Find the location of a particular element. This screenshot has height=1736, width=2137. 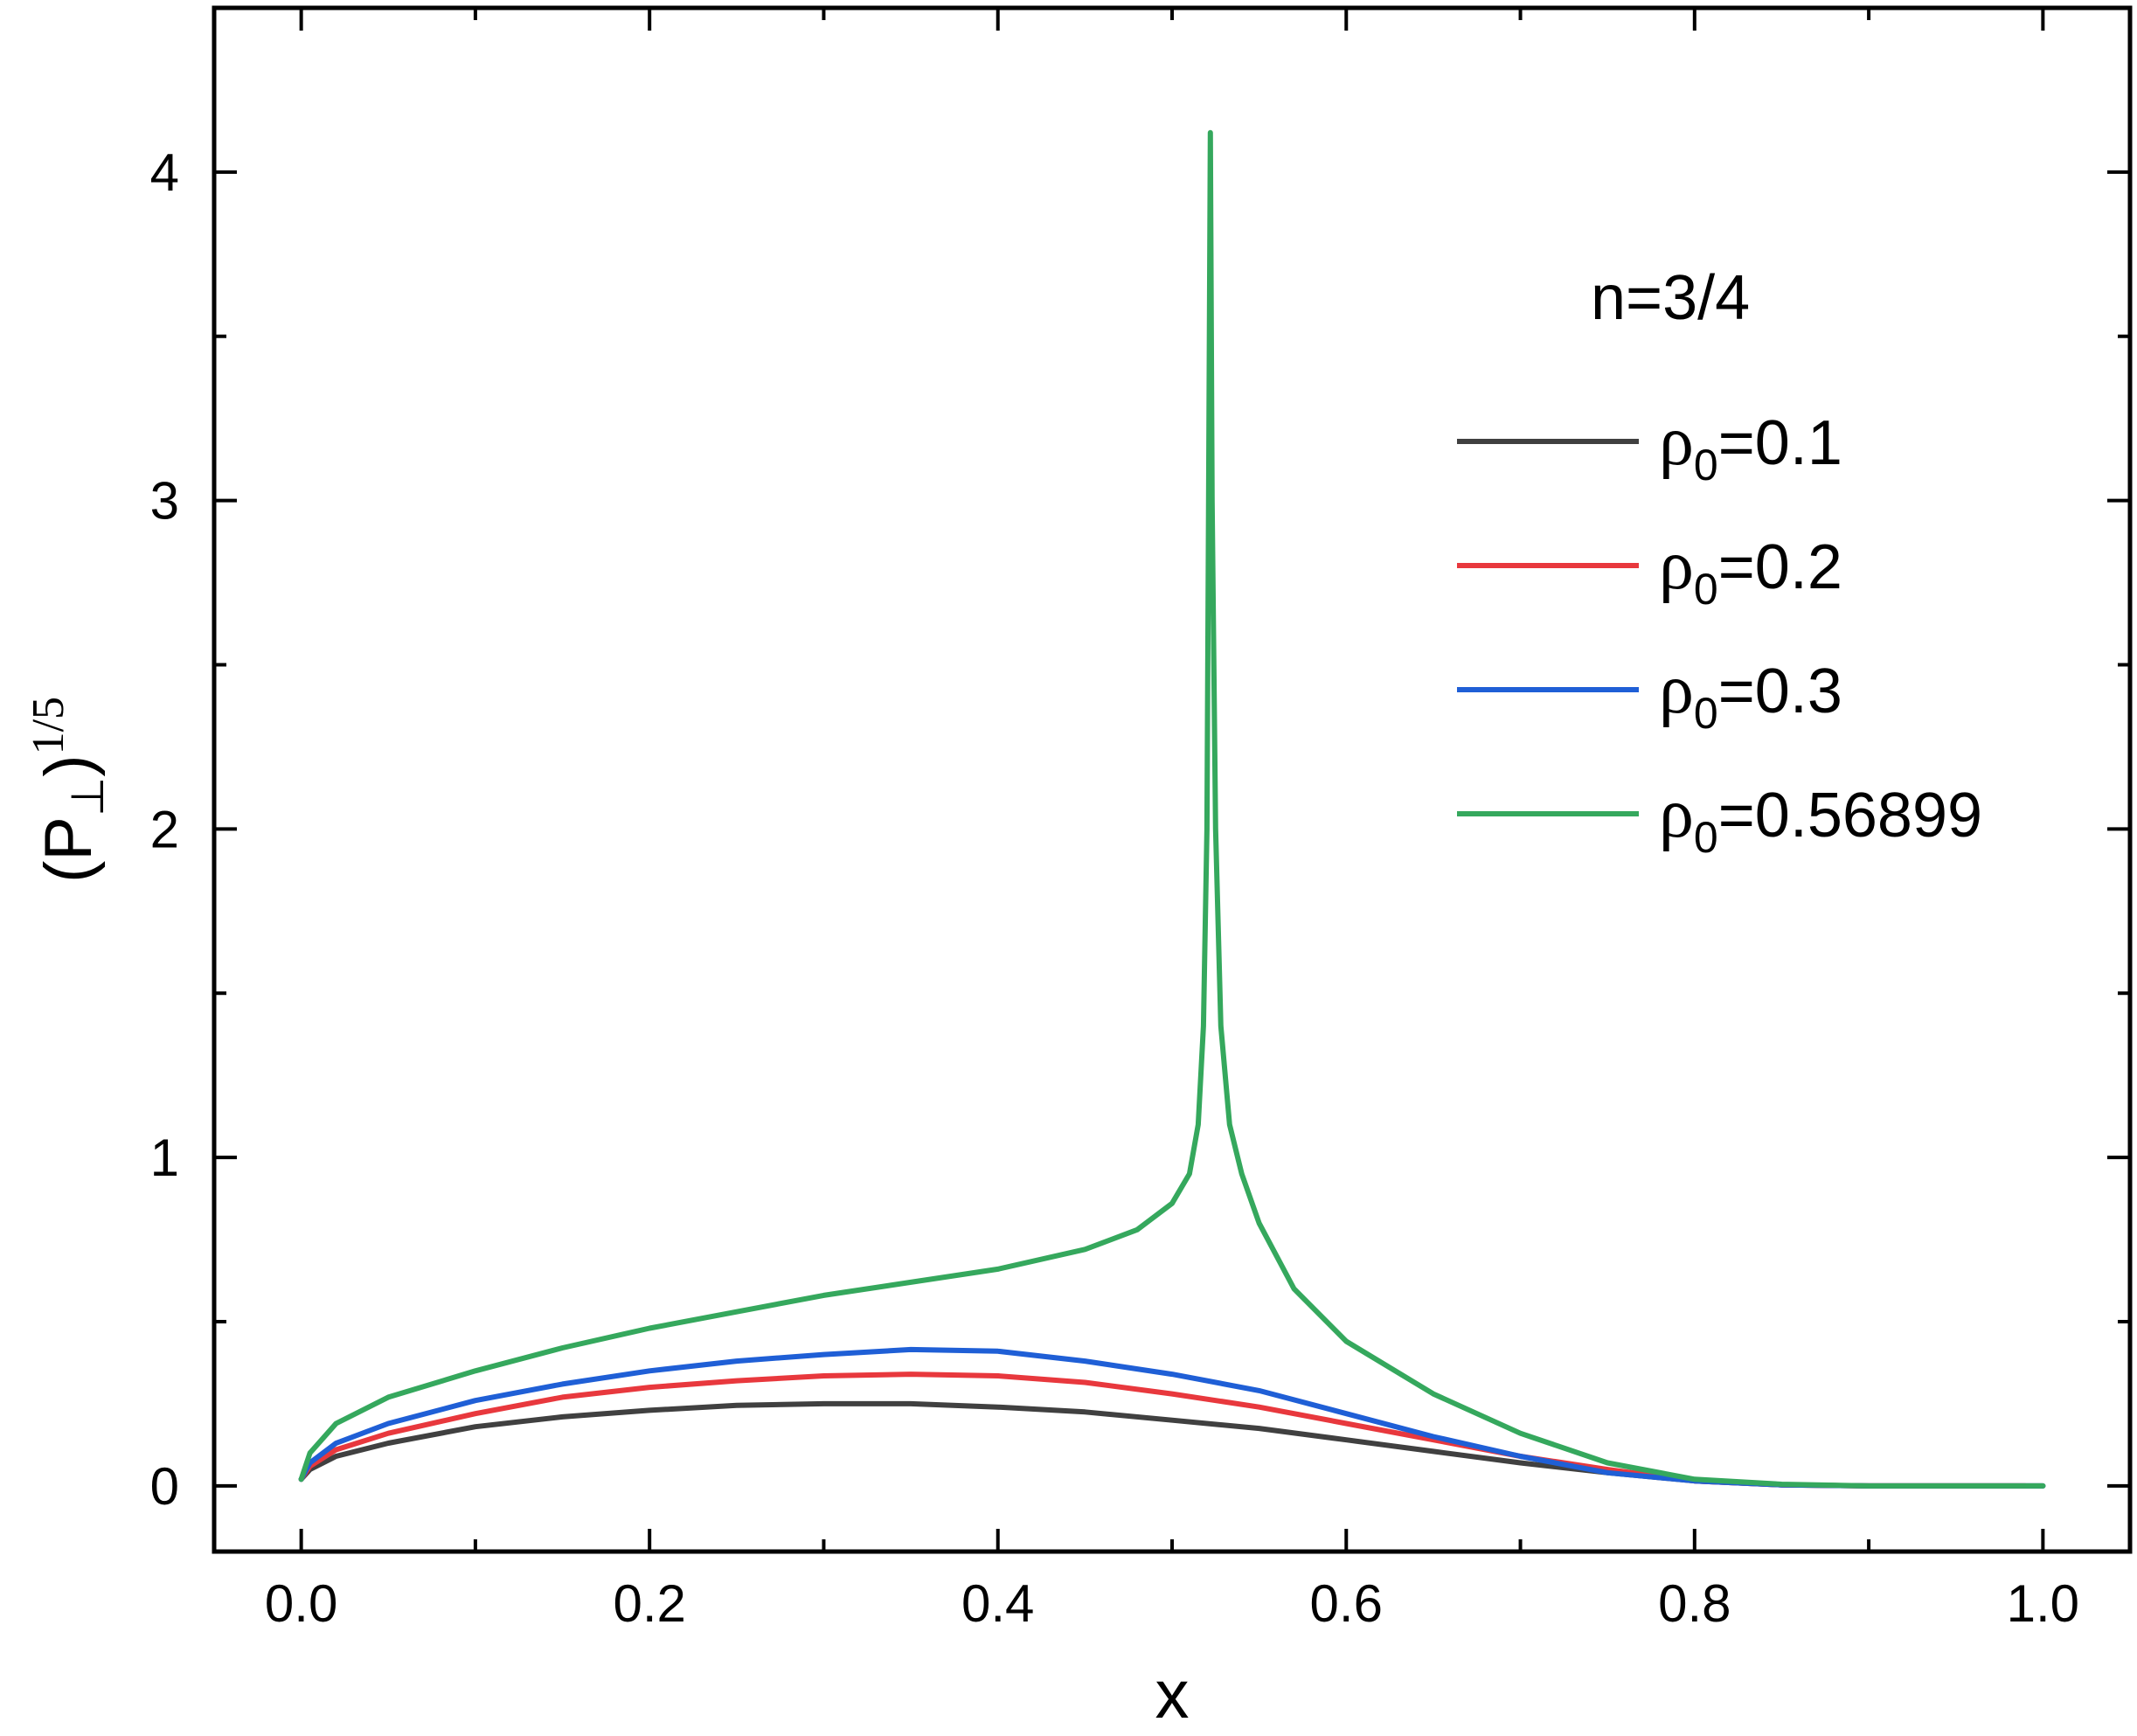

x-tick-label: 0.6 is located at coordinates (1346, 1603).